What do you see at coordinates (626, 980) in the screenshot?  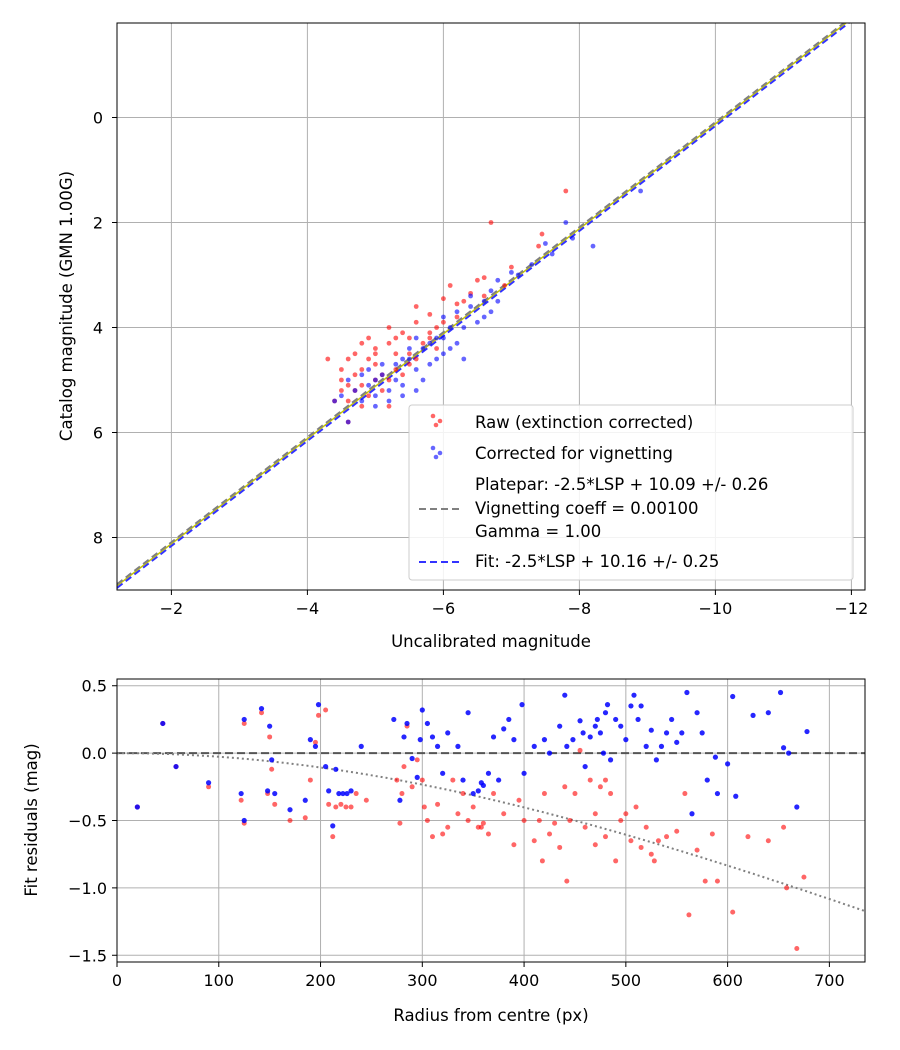 I see `bottom-x-tick-label: 500` at bounding box center [626, 980].